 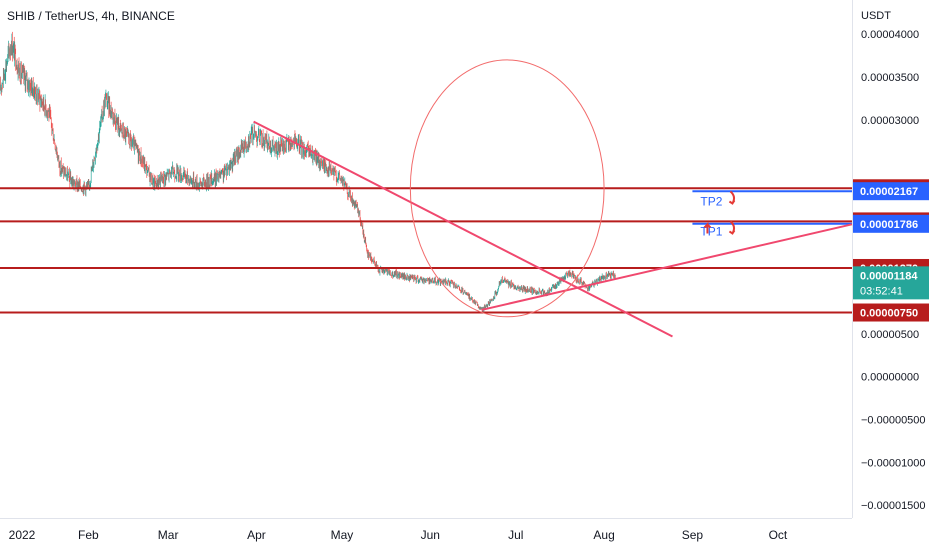 I want to click on highlight-ellipse, so click(x=507, y=188).